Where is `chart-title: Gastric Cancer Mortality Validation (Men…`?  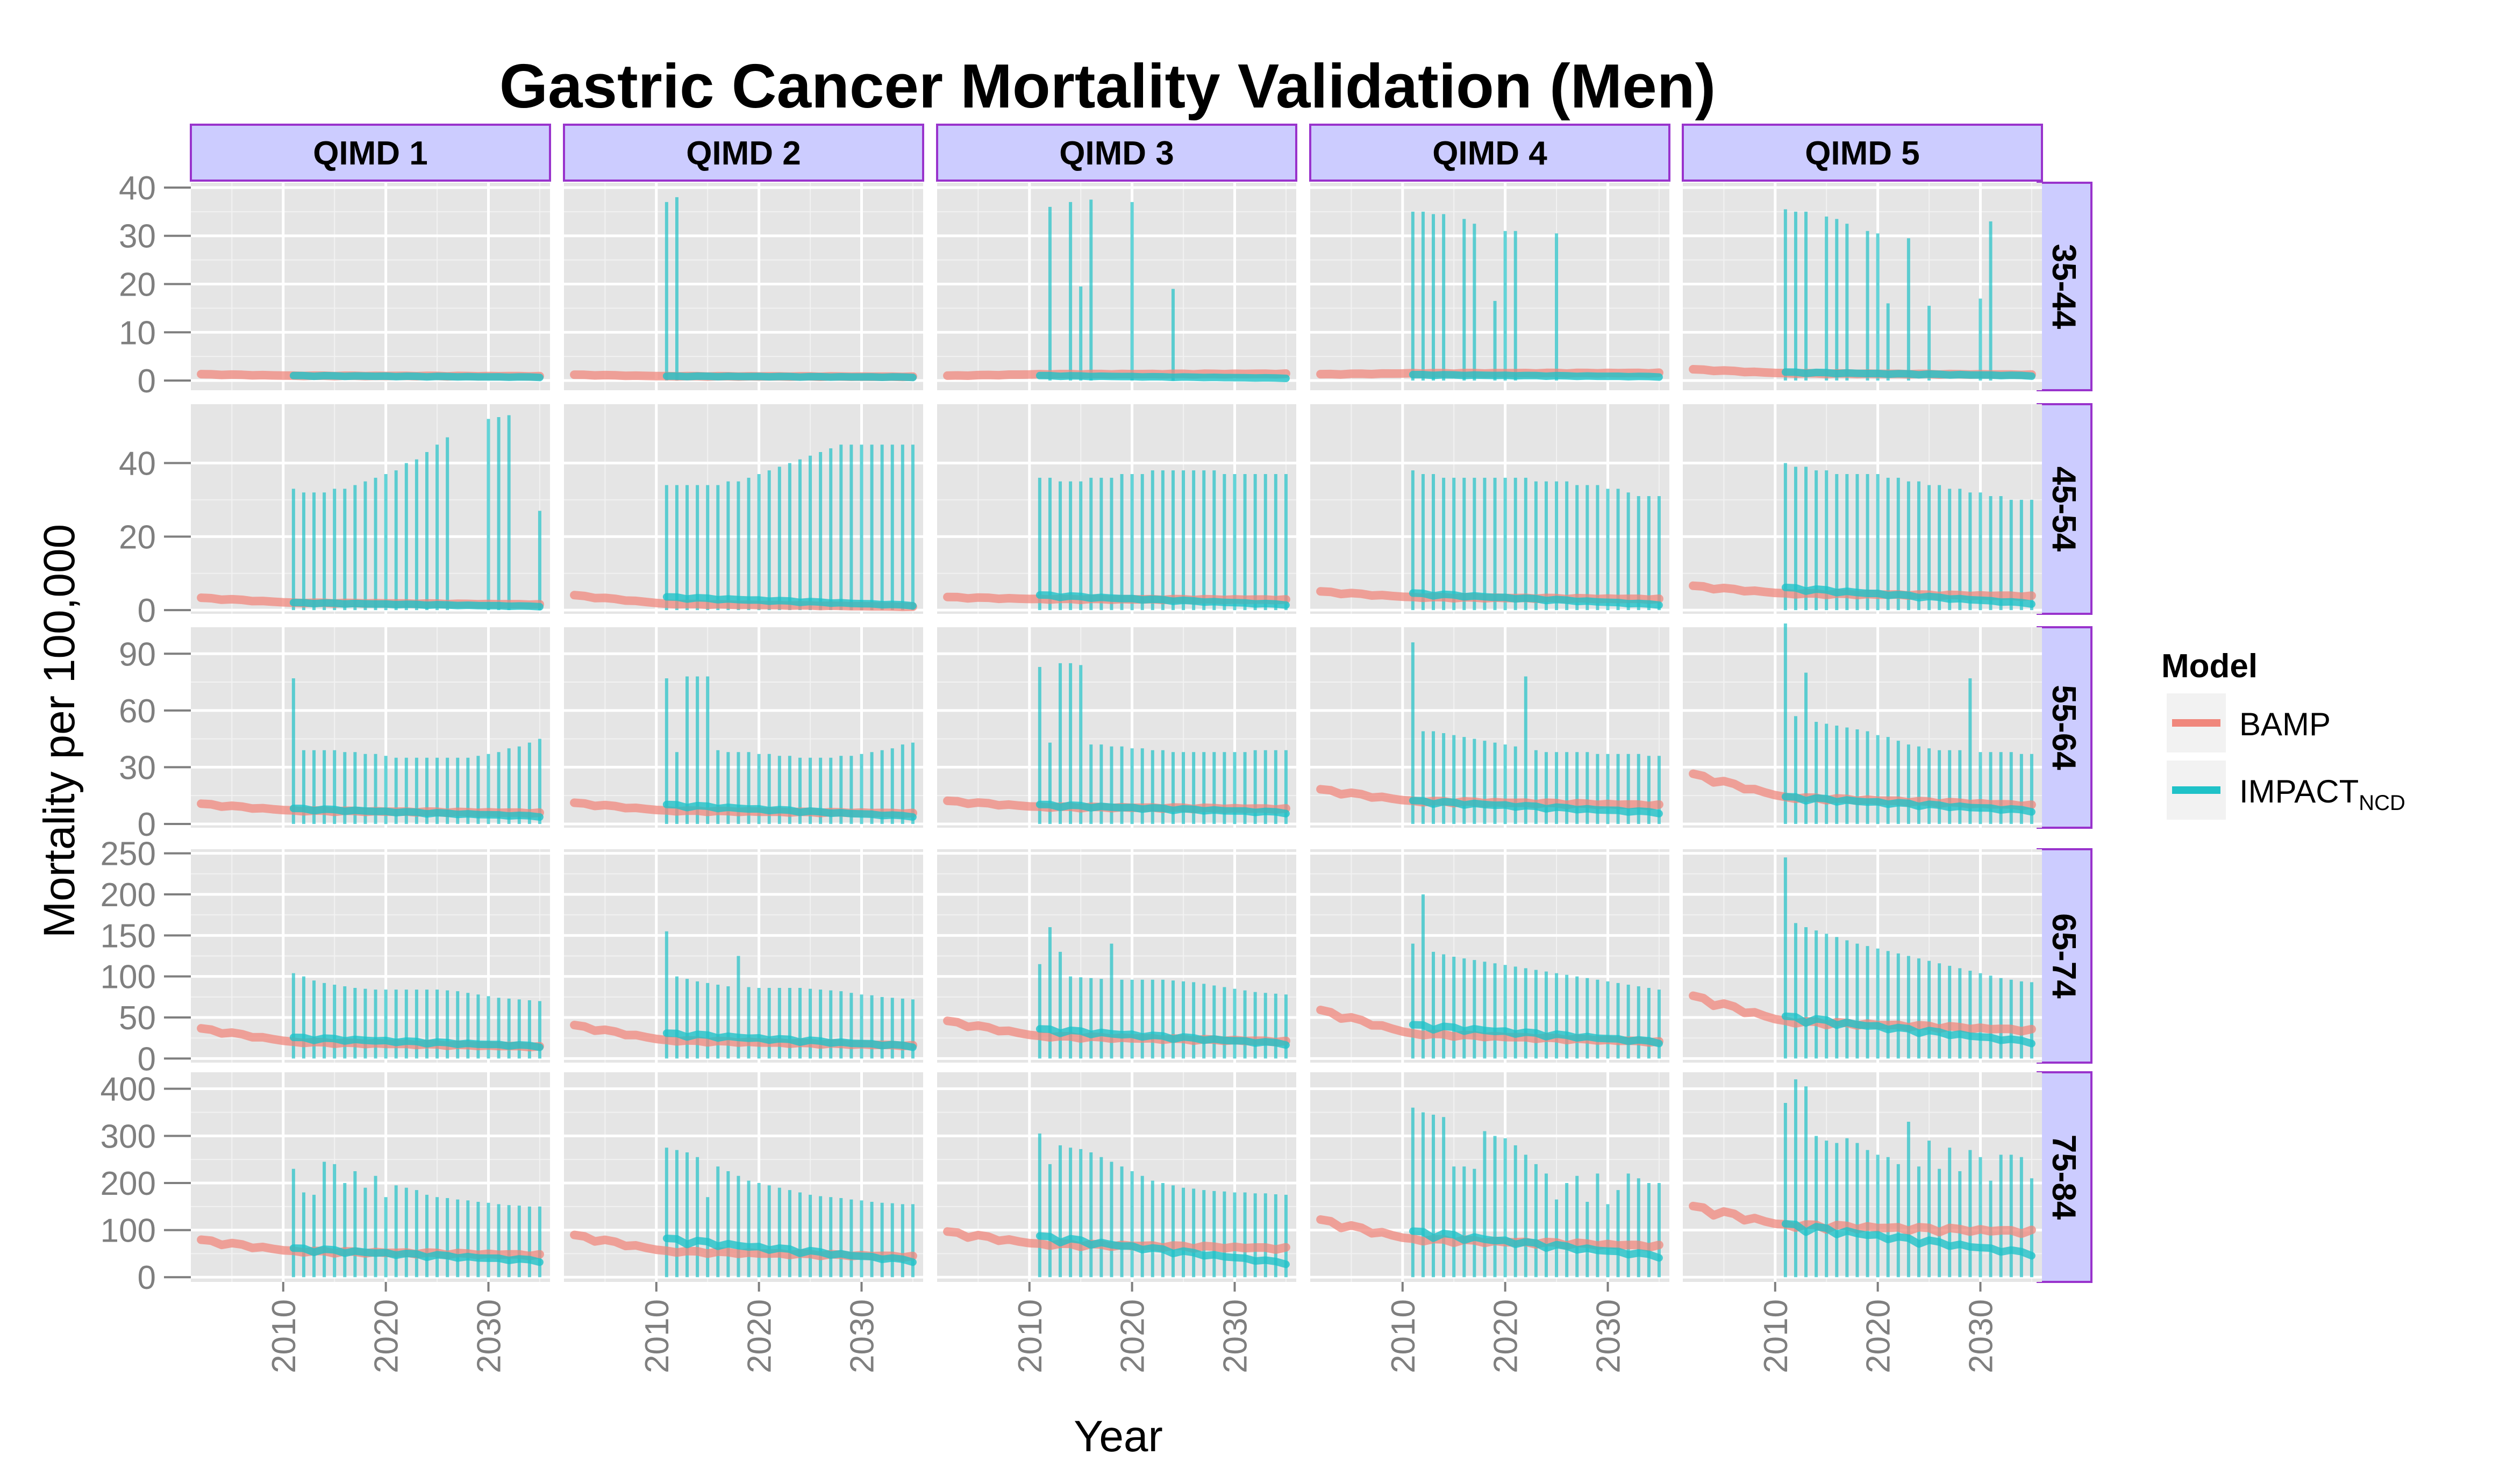
chart-title: Gastric Cancer Mortality Validation (Men… is located at coordinates (1107, 86).